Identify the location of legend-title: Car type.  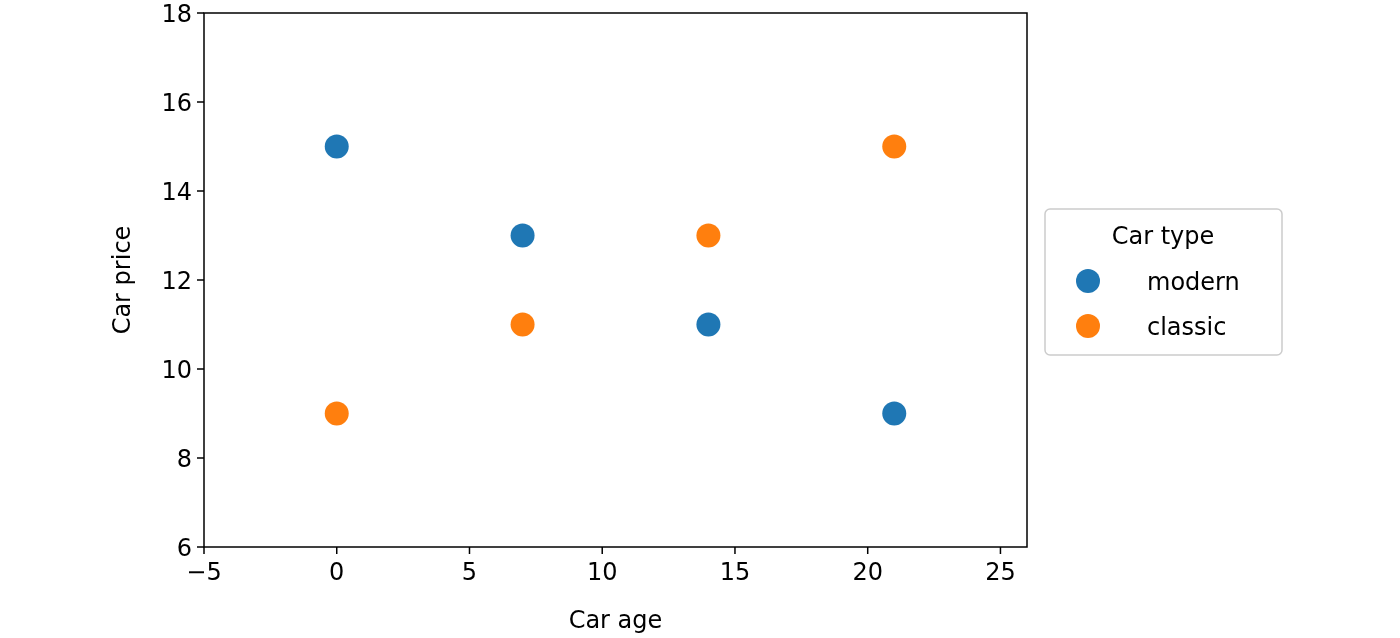
(1163, 236).